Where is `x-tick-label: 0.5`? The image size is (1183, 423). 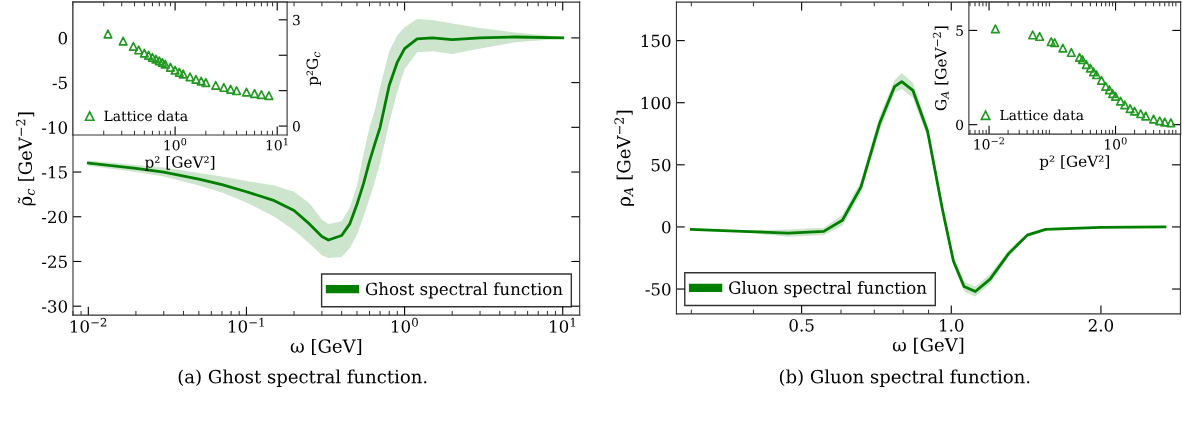 x-tick-label: 0.5 is located at coordinates (801, 325).